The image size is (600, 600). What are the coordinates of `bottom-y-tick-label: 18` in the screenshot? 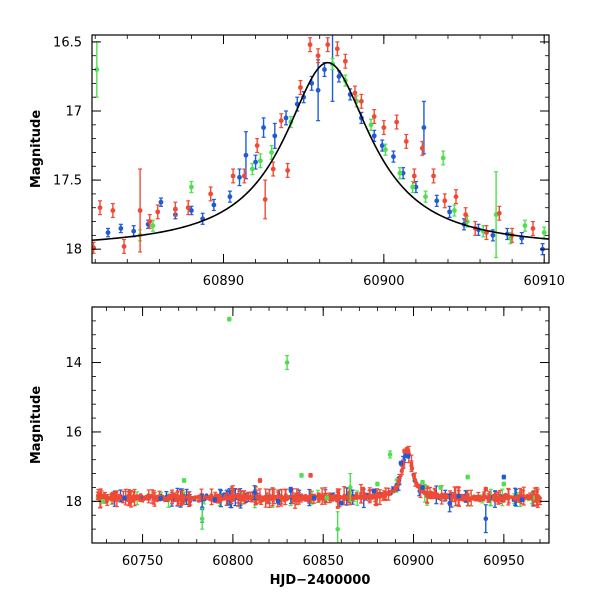 It's located at (73, 502).